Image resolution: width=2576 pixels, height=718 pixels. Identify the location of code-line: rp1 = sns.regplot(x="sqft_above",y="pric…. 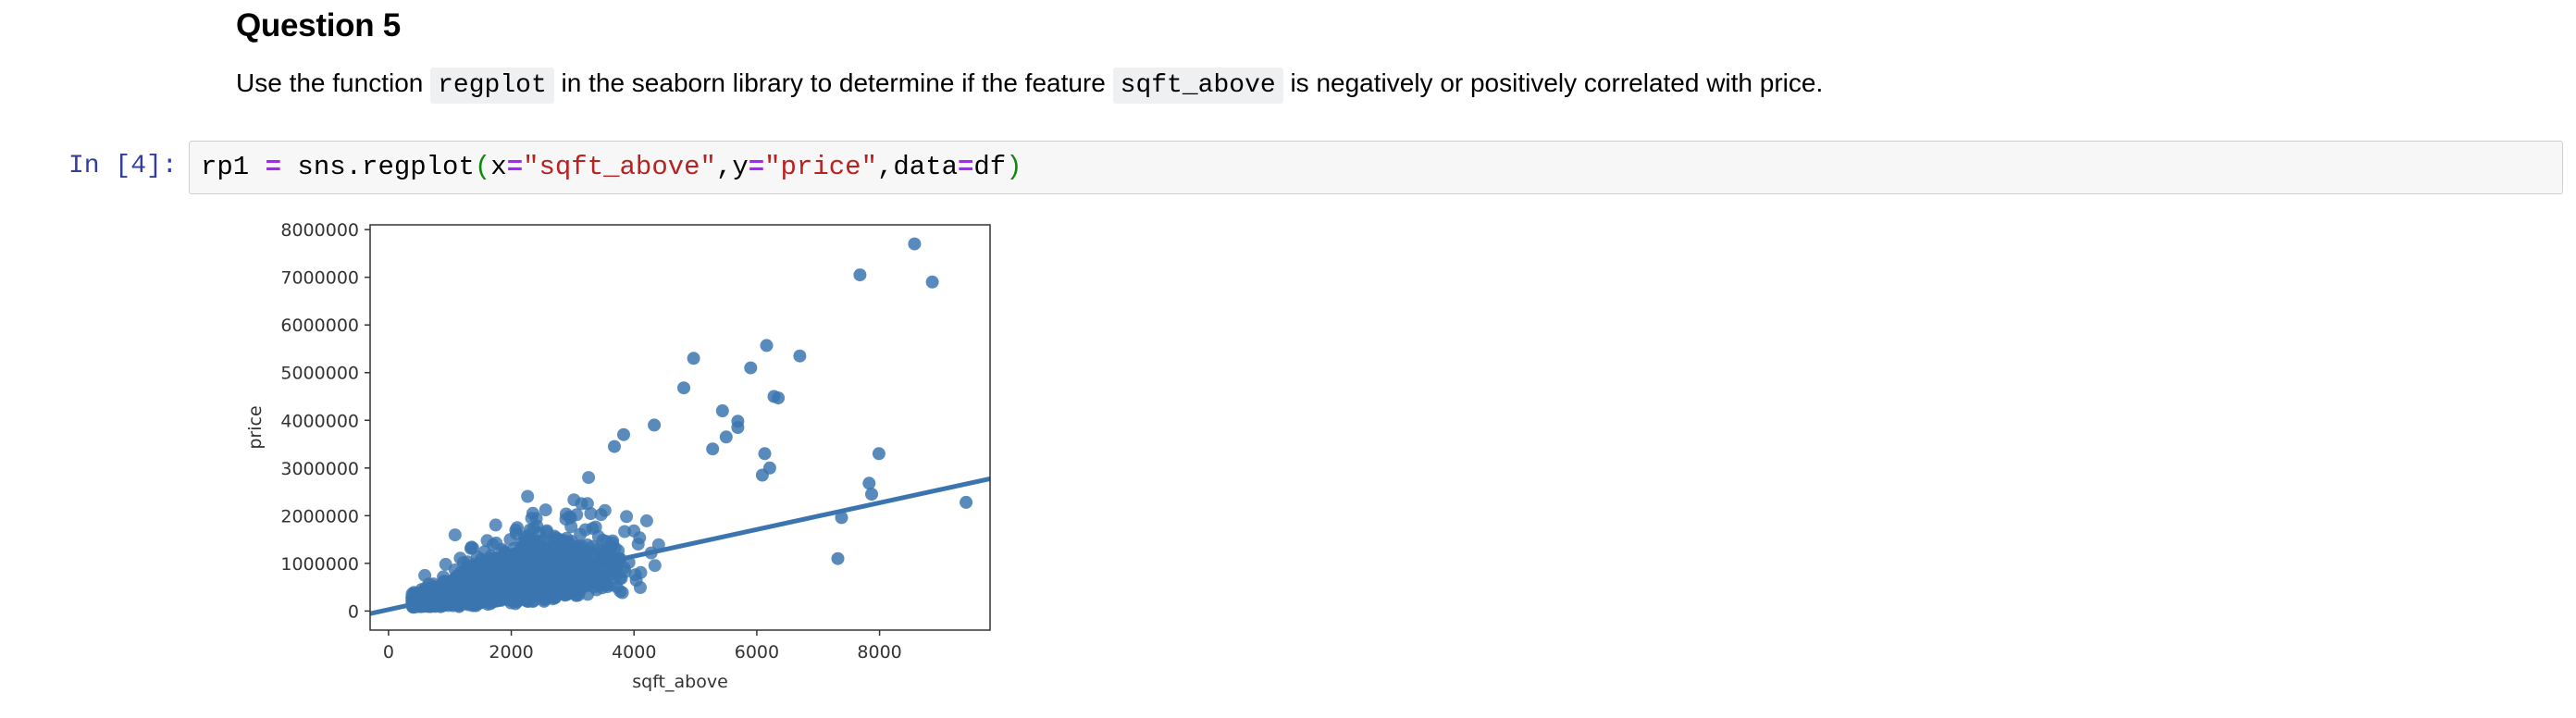
(611, 167).